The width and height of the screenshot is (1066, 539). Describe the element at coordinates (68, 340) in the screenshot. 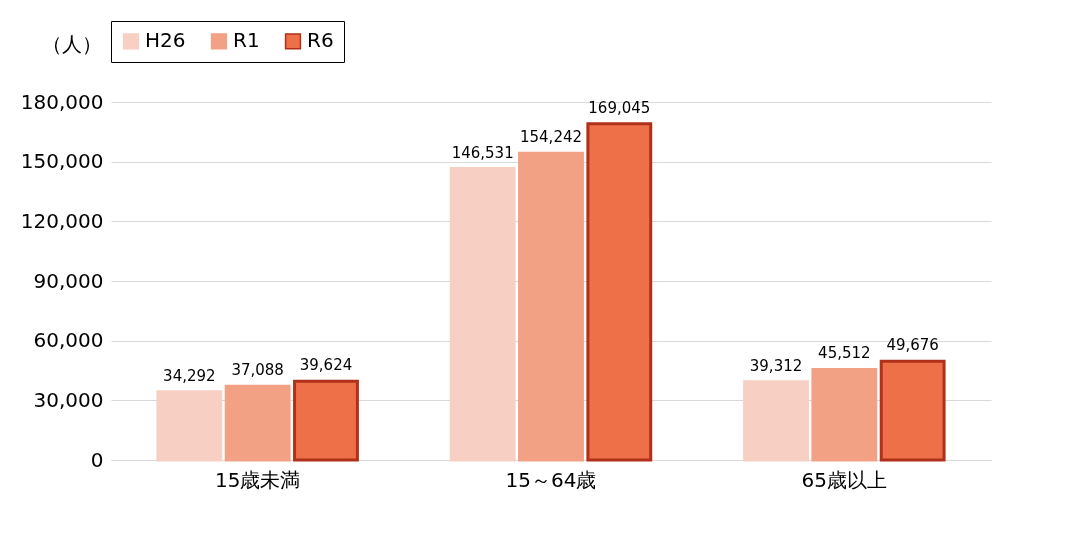

I see `y-tick-label: 60,000` at that location.